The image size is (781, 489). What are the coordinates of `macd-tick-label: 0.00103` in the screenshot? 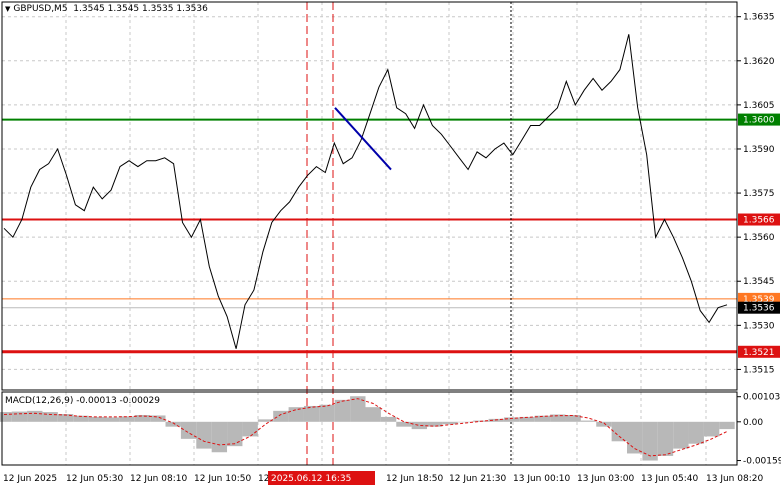 It's located at (761, 398).